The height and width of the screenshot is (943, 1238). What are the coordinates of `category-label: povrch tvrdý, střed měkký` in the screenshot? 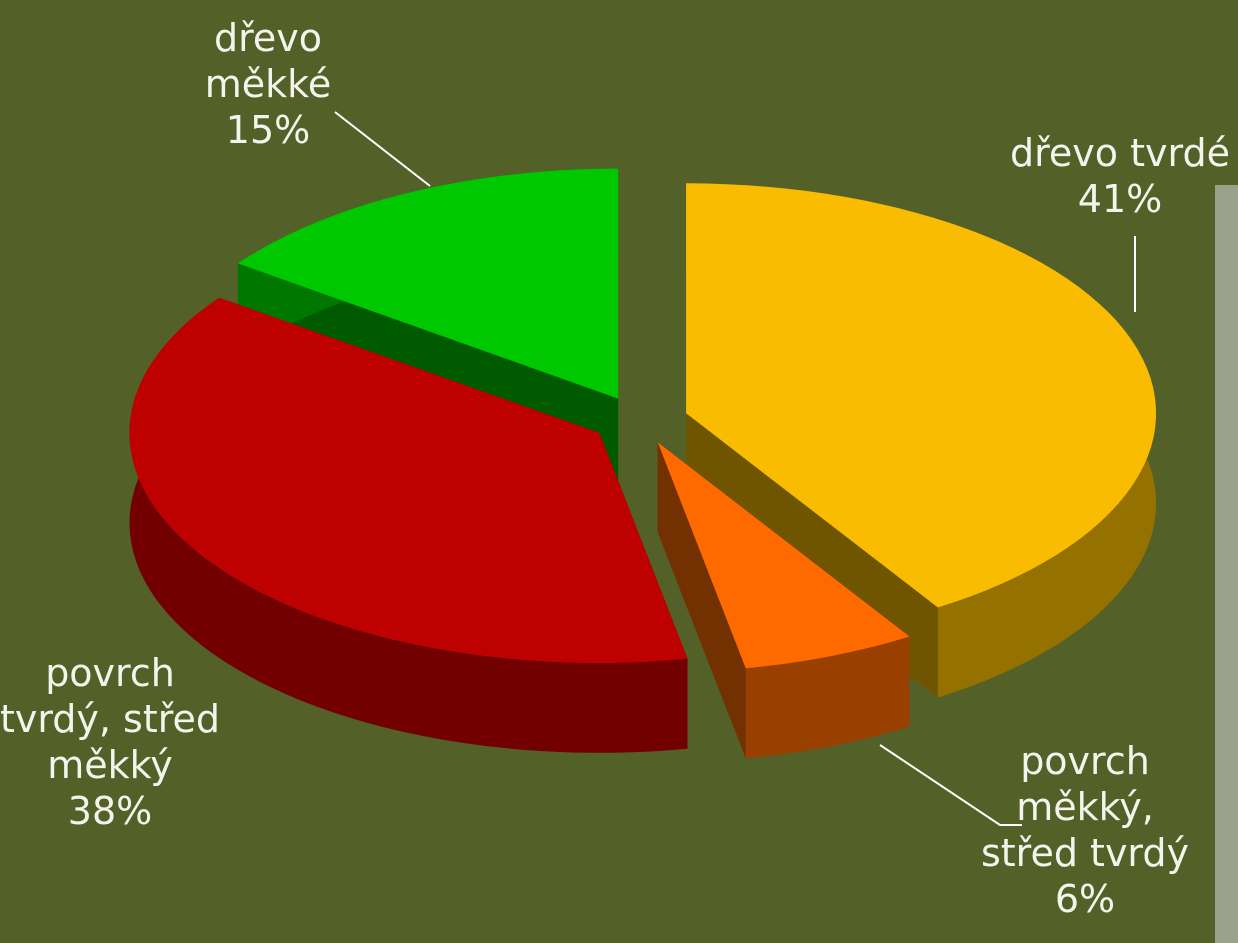 It's located at (110, 719).